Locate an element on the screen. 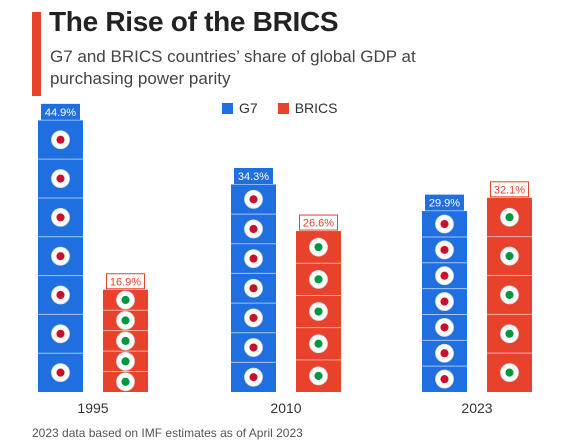  bar-group-brics-1995 is located at coordinates (125, 340).